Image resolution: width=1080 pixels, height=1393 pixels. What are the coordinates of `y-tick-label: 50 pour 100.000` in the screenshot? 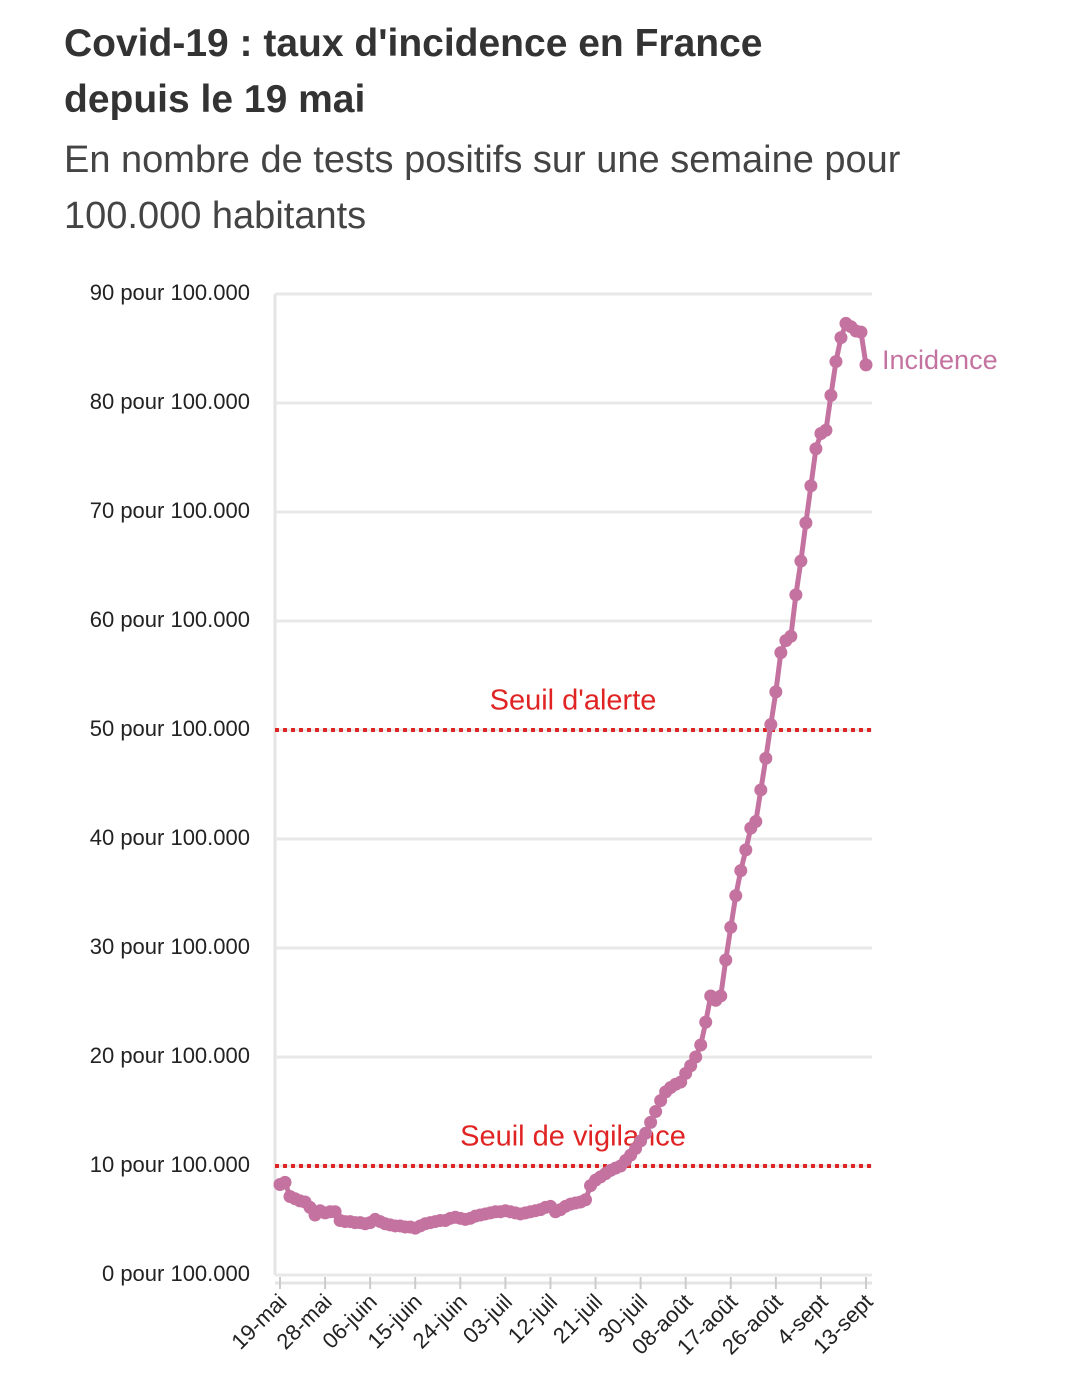 It's located at (170, 728).